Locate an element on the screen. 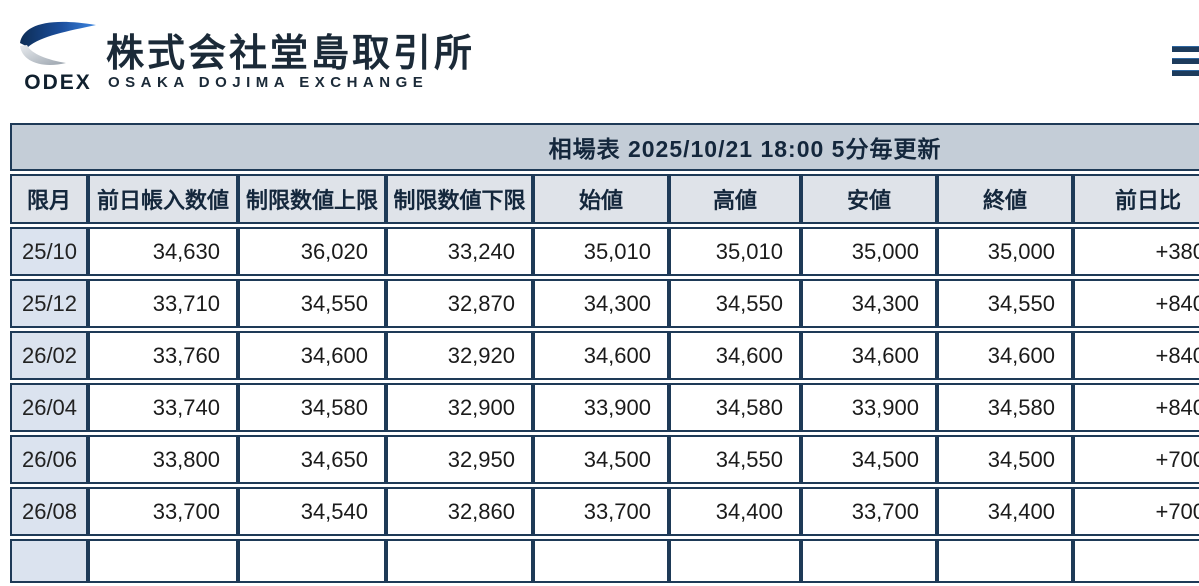 The width and height of the screenshot is (1199, 586). col-header-limit-down: 制限数値下限 is located at coordinates (459, 199).